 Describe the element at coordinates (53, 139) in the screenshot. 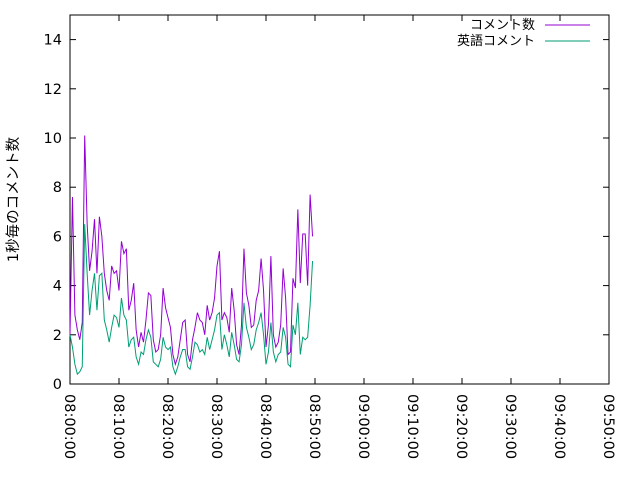

I see `y-tick-label: 10` at that location.